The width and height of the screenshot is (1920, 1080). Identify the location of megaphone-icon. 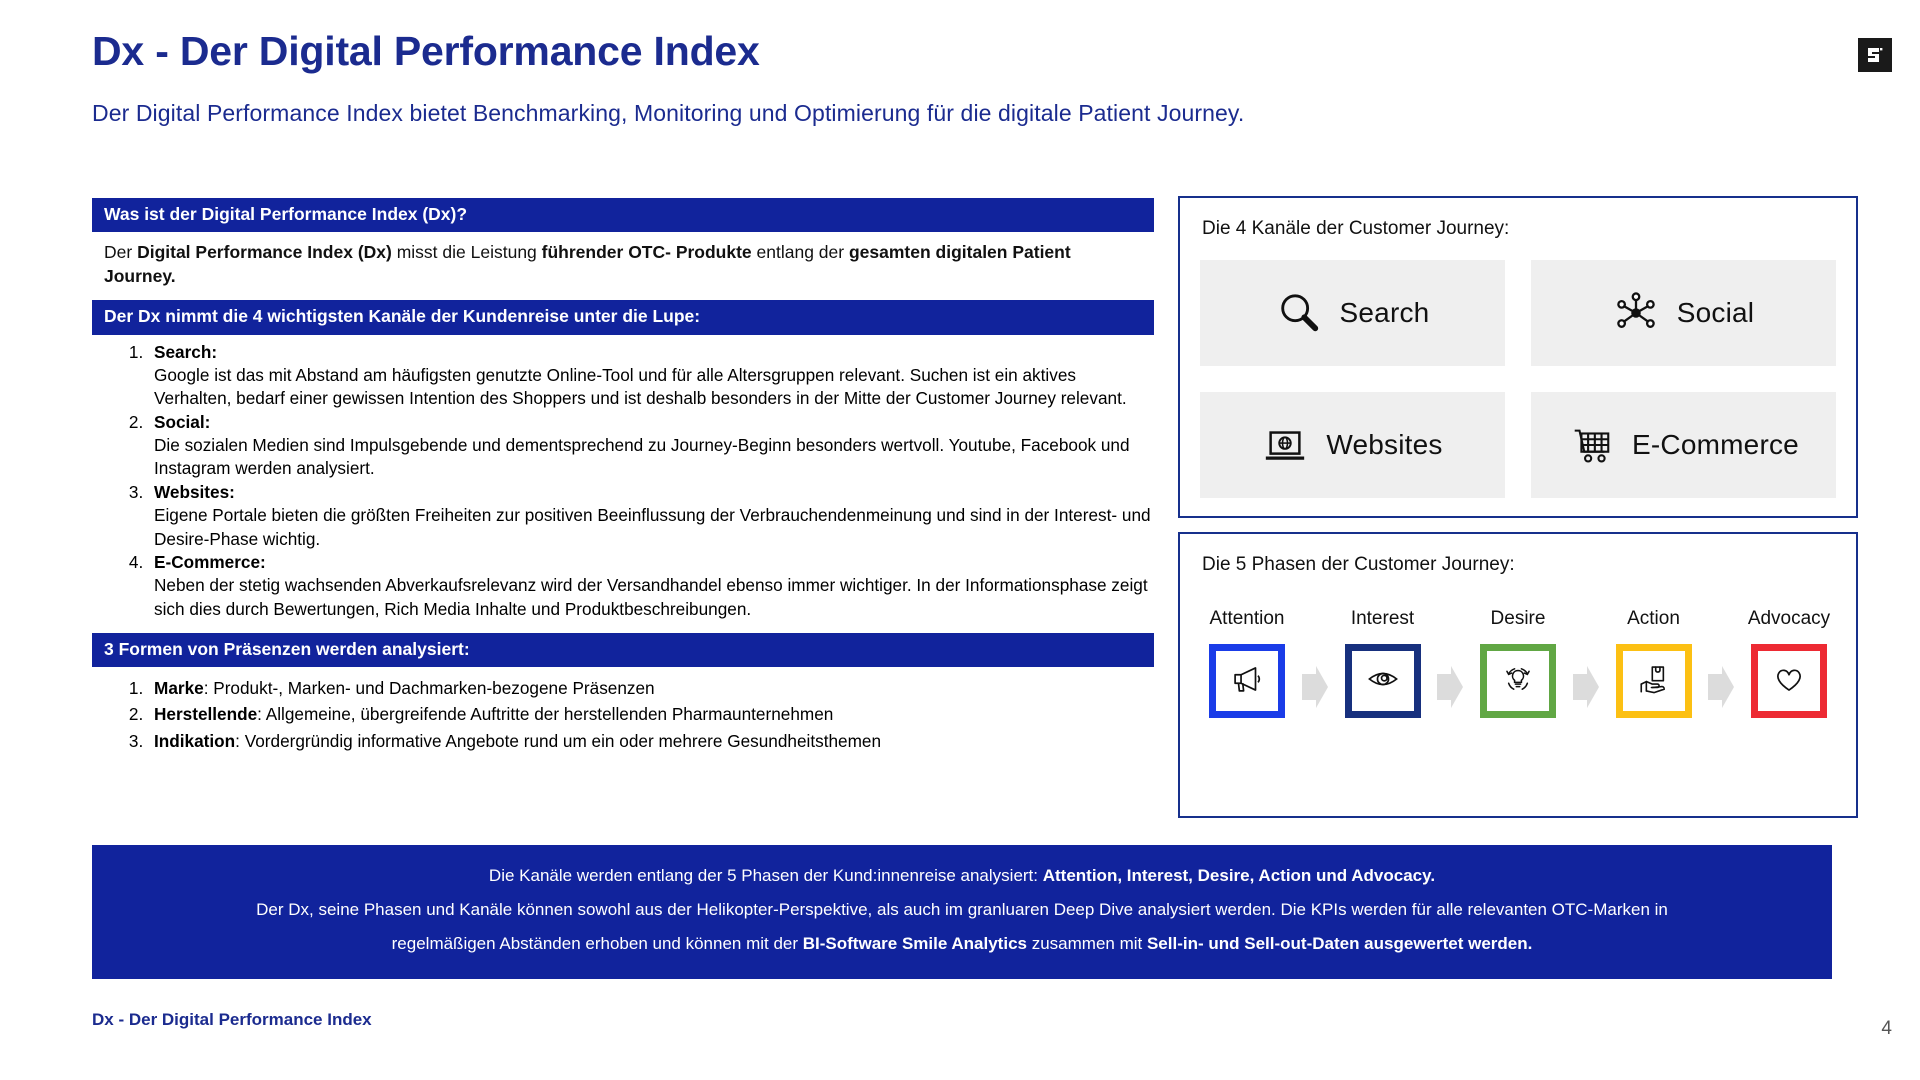
(1247, 681).